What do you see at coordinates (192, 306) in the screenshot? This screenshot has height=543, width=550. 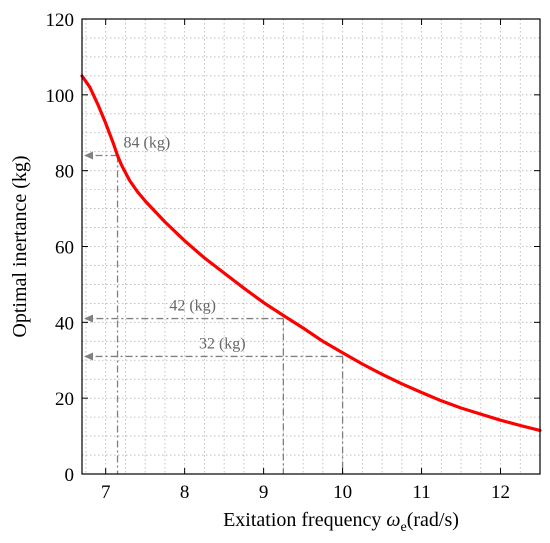 I see `annotation-label: 42 (kg)` at bounding box center [192, 306].